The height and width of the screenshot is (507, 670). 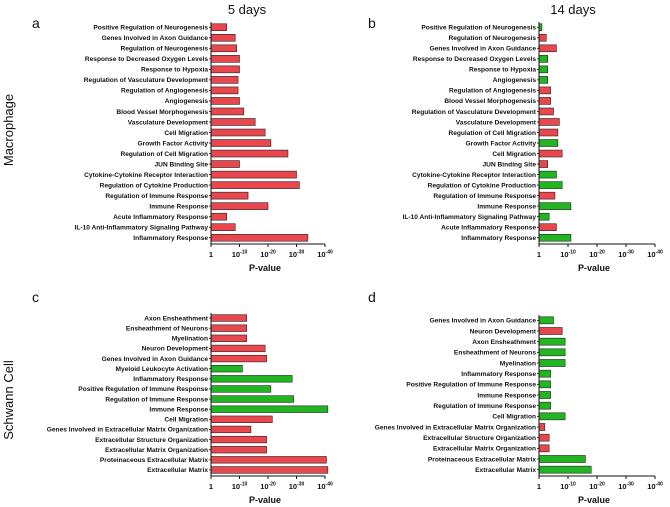 What do you see at coordinates (223, 227) in the screenshot?
I see `bar-a-il-10-anti-inflammatory-signaling-pathway` at bounding box center [223, 227].